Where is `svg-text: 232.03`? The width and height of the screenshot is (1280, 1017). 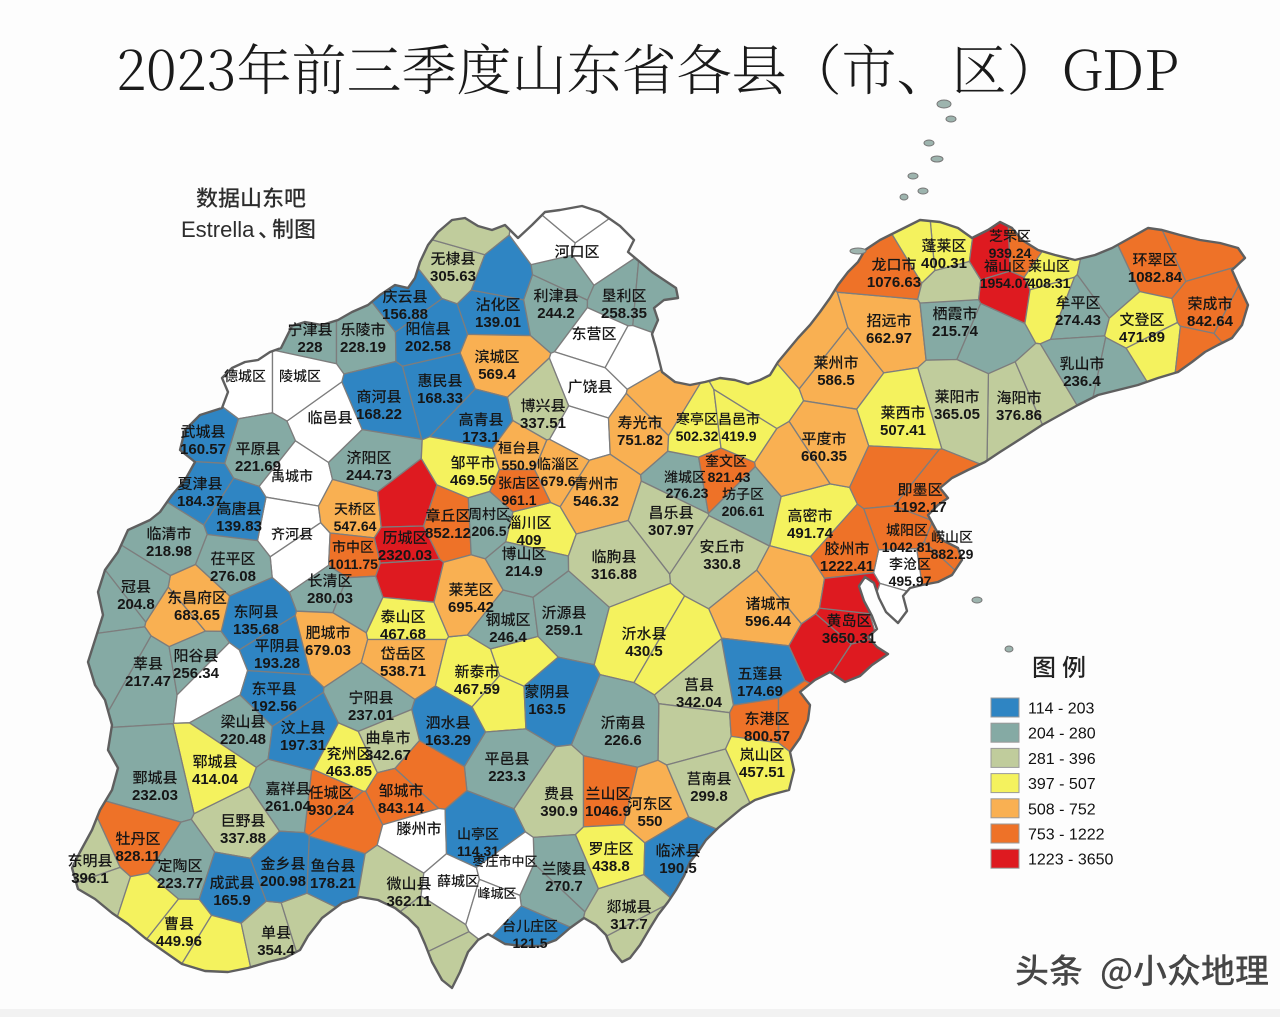 svg-text: 232.03 is located at coordinates (155, 795).